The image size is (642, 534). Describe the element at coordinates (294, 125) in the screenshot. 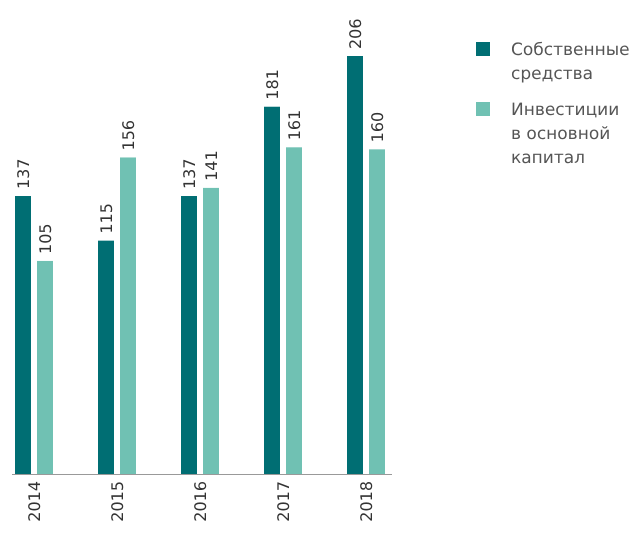

I see `data-label: 161` at that location.